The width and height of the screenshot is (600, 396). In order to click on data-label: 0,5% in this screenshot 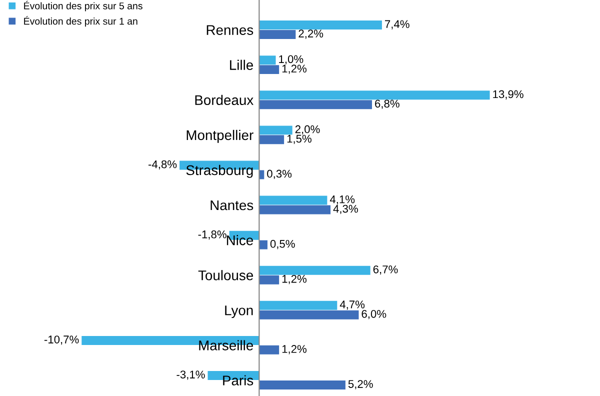, I will do `click(282, 245)`.